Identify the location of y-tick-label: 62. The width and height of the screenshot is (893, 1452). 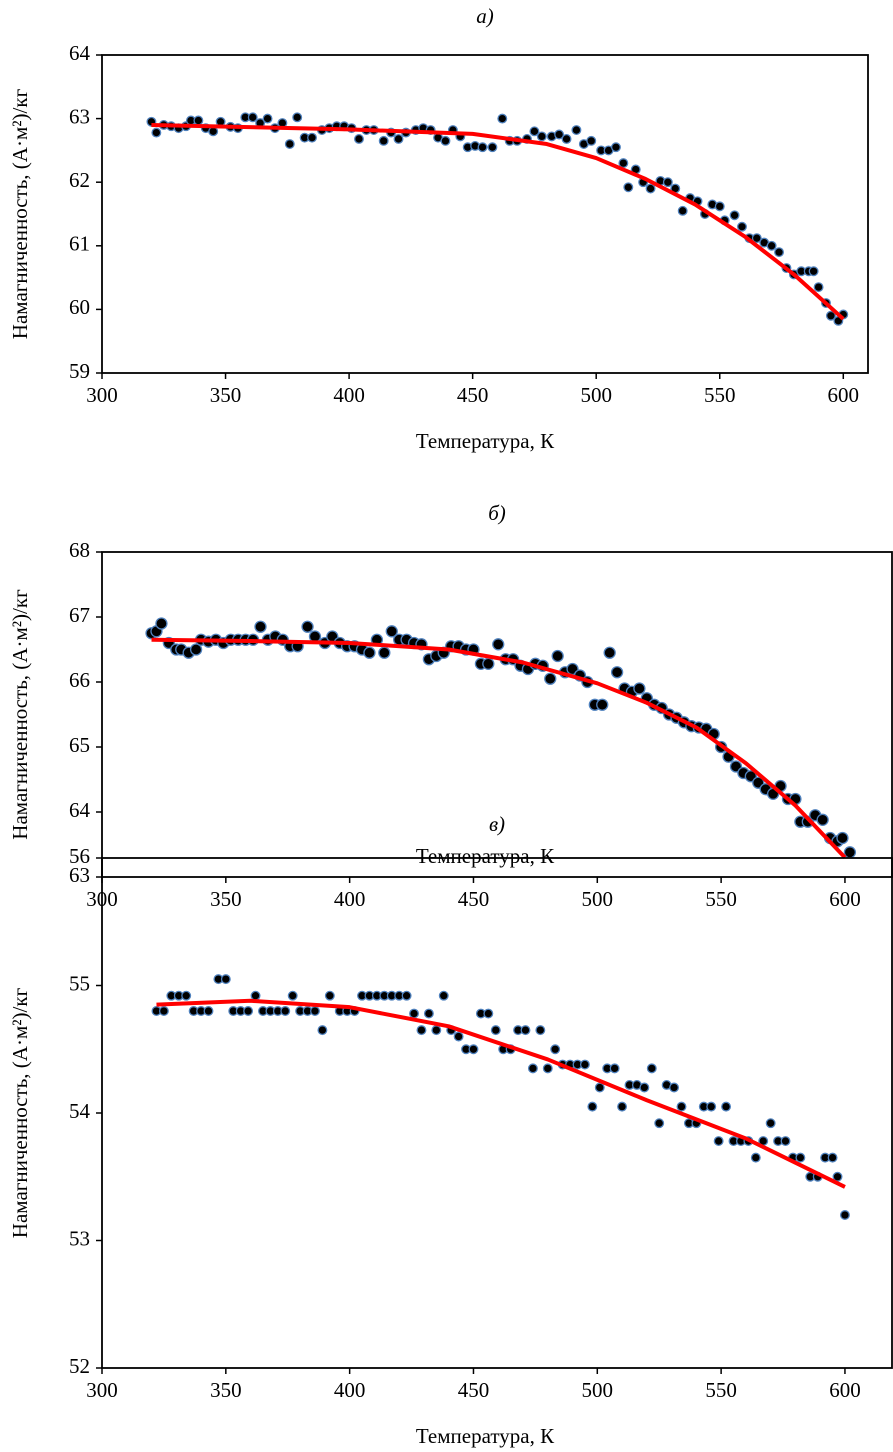
(79, 180).